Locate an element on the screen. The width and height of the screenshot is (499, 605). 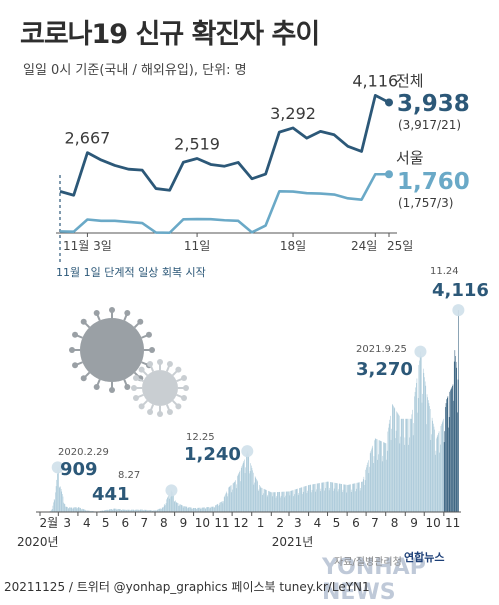
total-latest-value: 3,938 is located at coordinates (433, 104).